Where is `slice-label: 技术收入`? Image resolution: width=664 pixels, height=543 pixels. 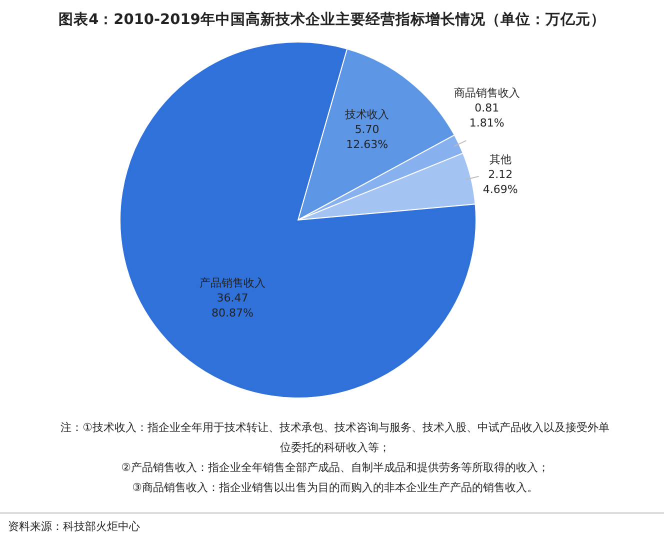 slice-label: 技术收入 is located at coordinates (367, 114).